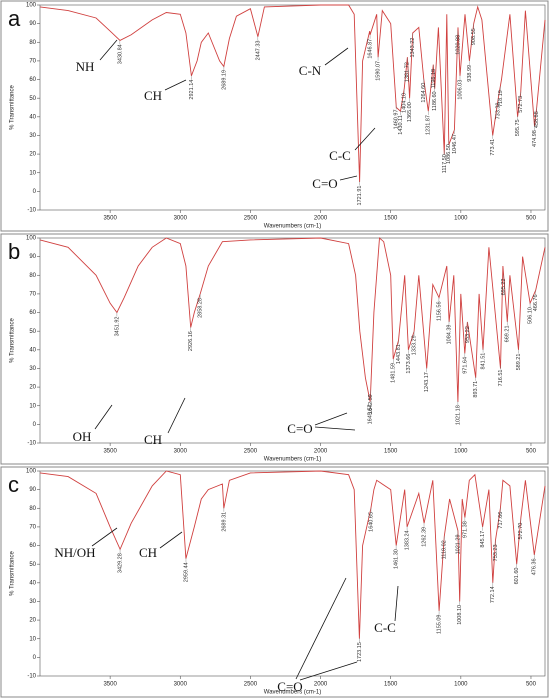  I want to click on peak-label: 841.51, so click(484, 361).